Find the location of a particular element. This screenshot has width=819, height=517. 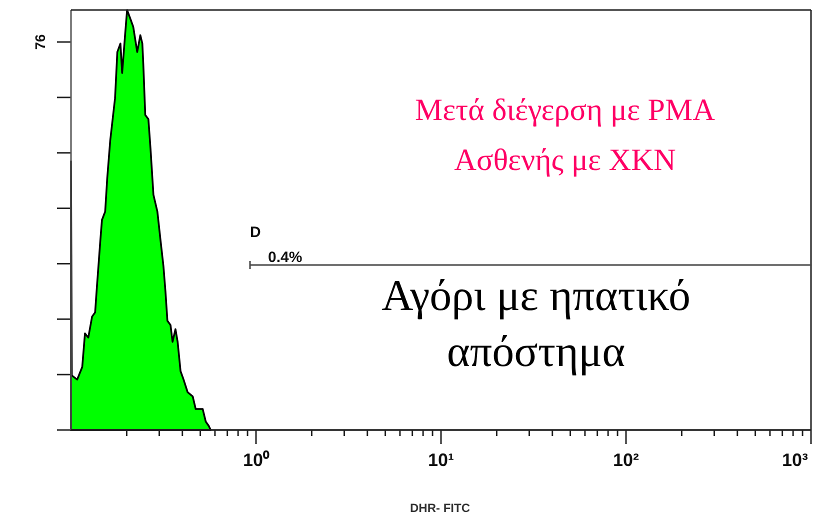

annotation: D is located at coordinates (255, 232).